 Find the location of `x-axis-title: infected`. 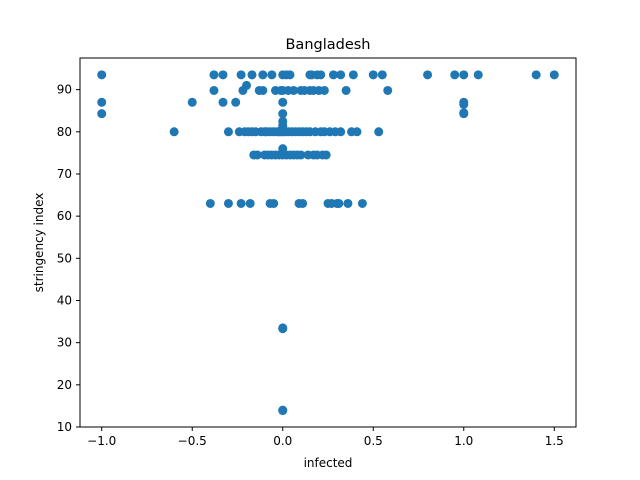

x-axis-title: infected is located at coordinates (328, 463).